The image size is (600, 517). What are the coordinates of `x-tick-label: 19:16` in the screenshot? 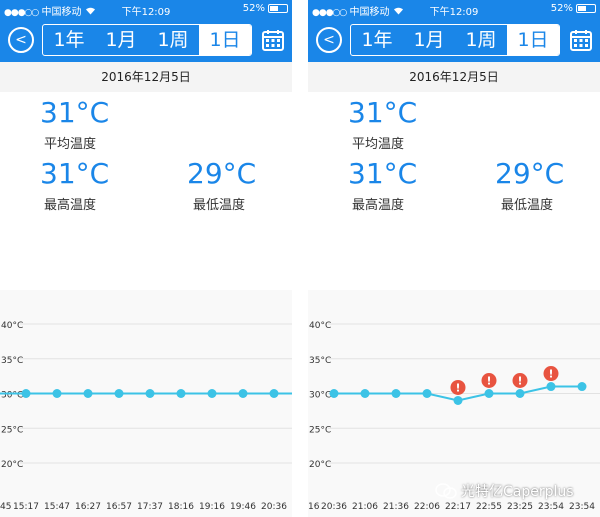 It's located at (212, 507).